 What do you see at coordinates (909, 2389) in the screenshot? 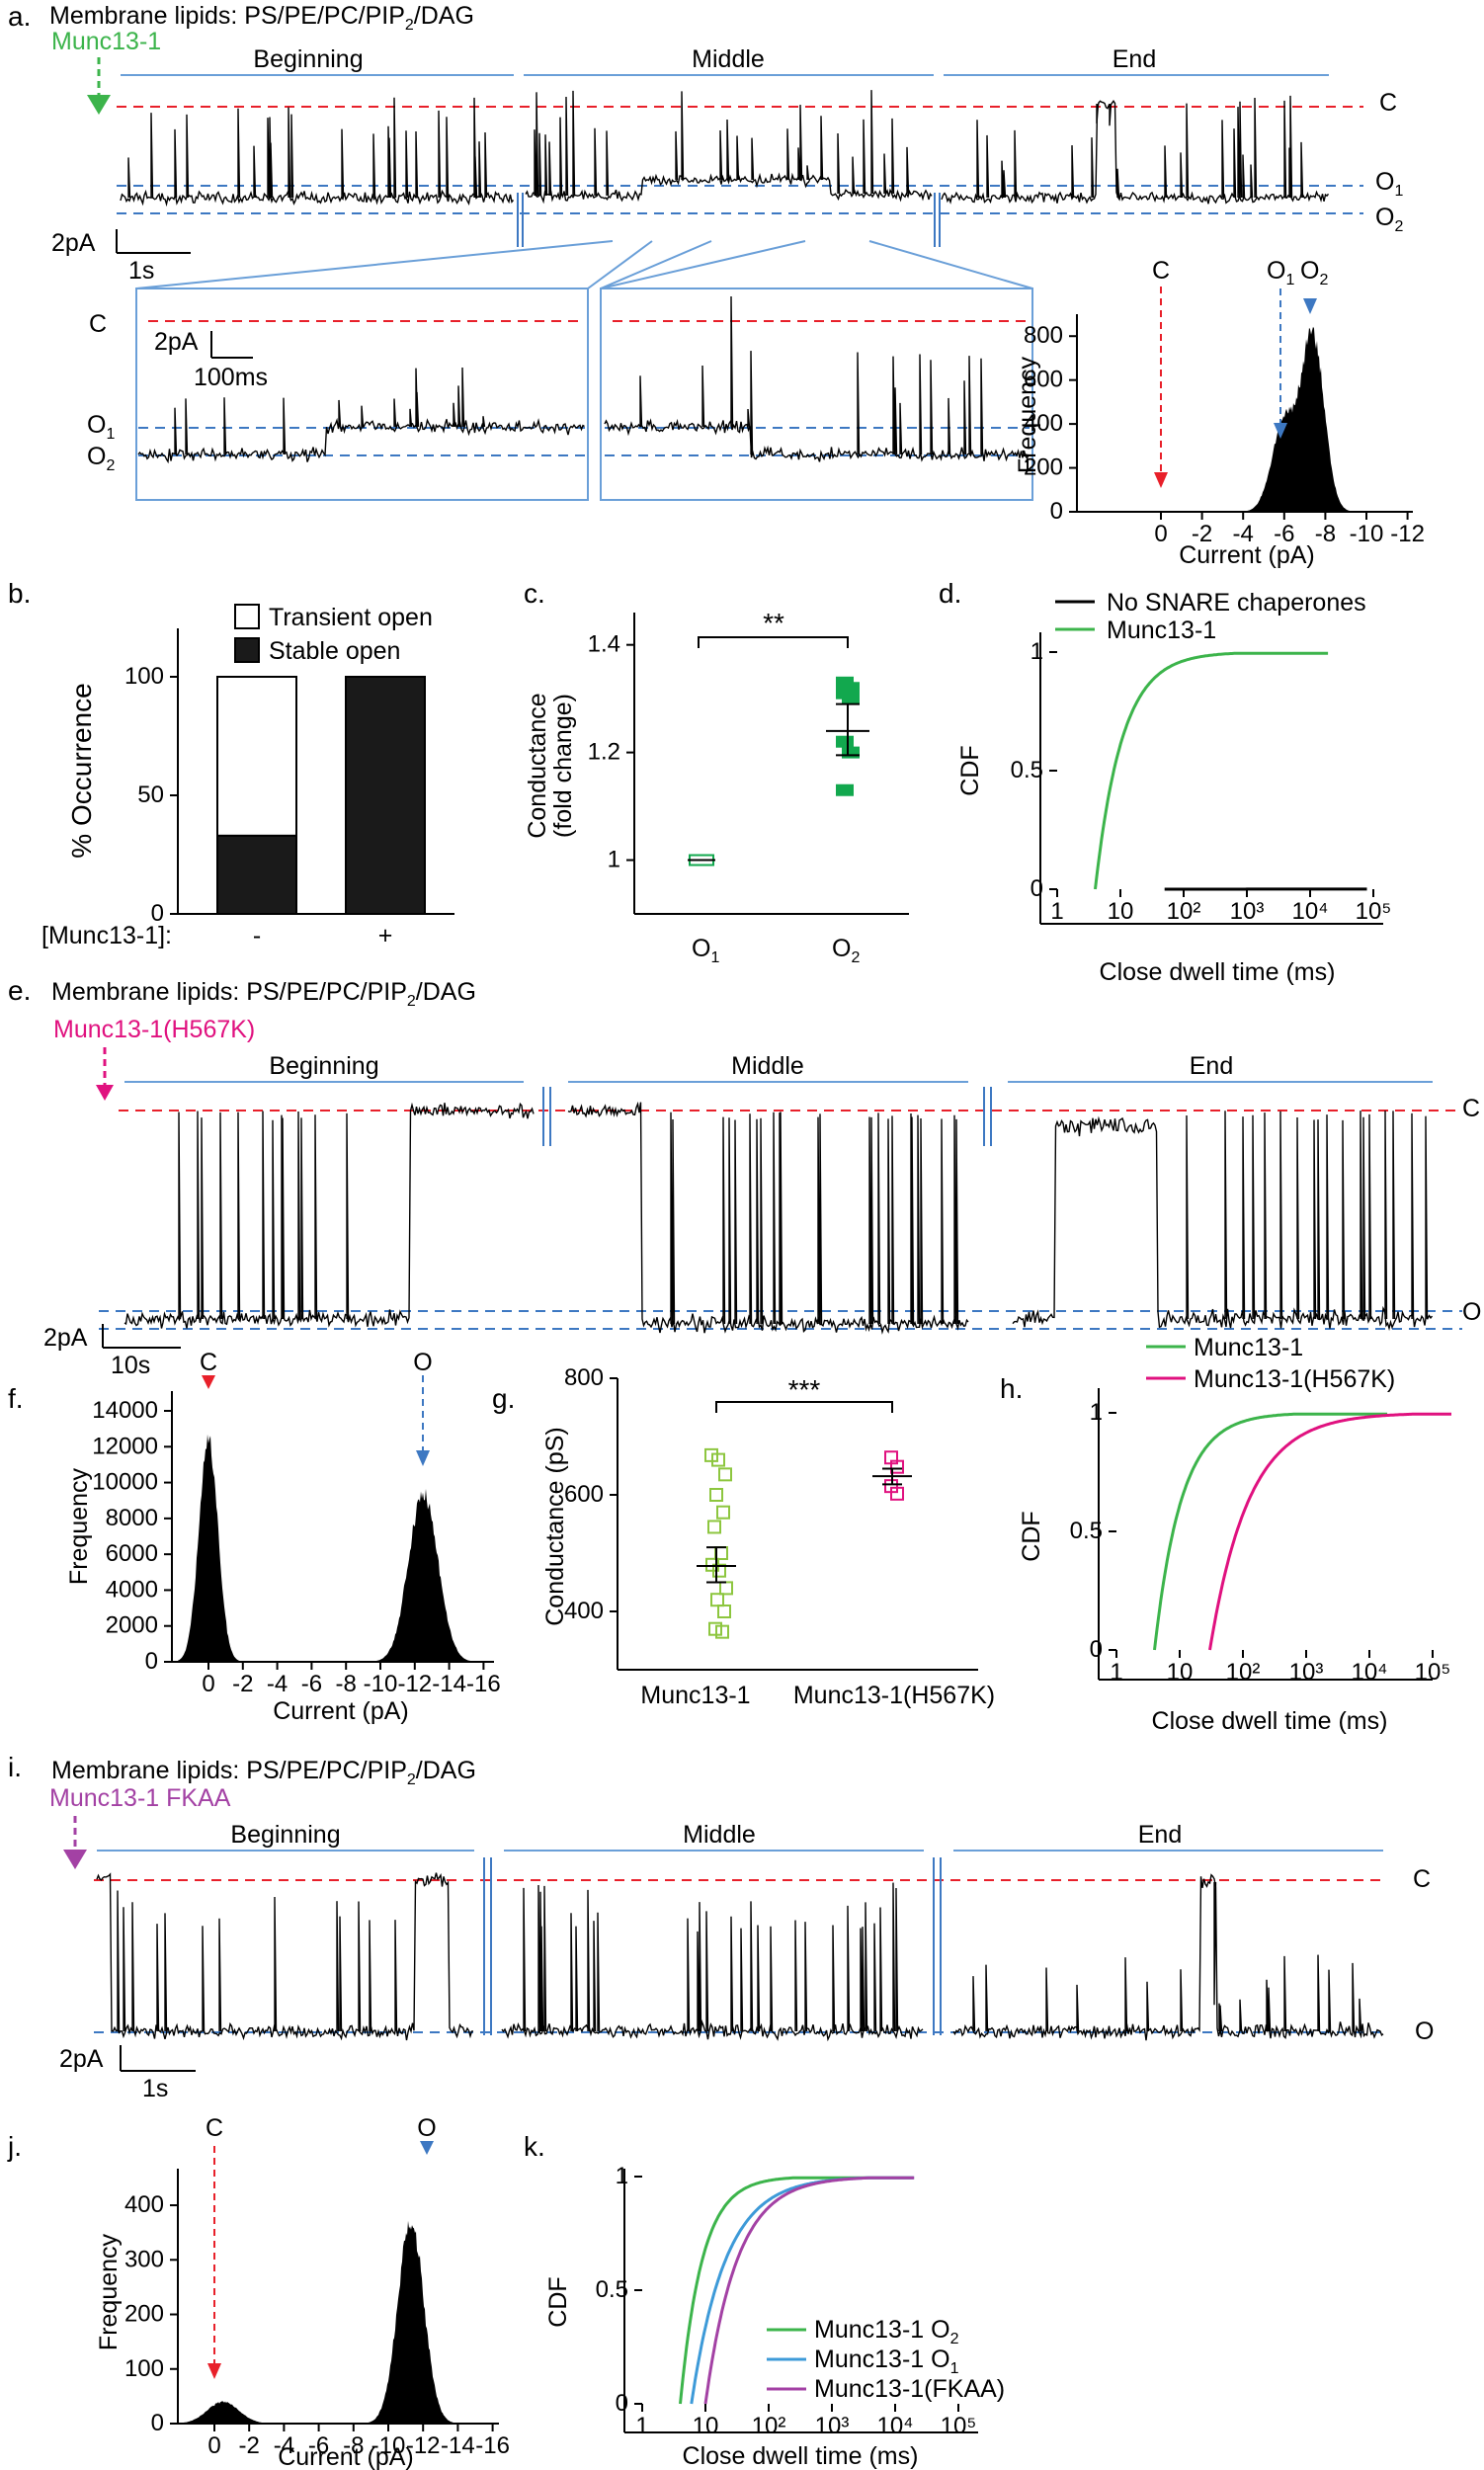
I see `panel-k-legend-2: Munc13-1(FKAA)` at bounding box center [909, 2389].